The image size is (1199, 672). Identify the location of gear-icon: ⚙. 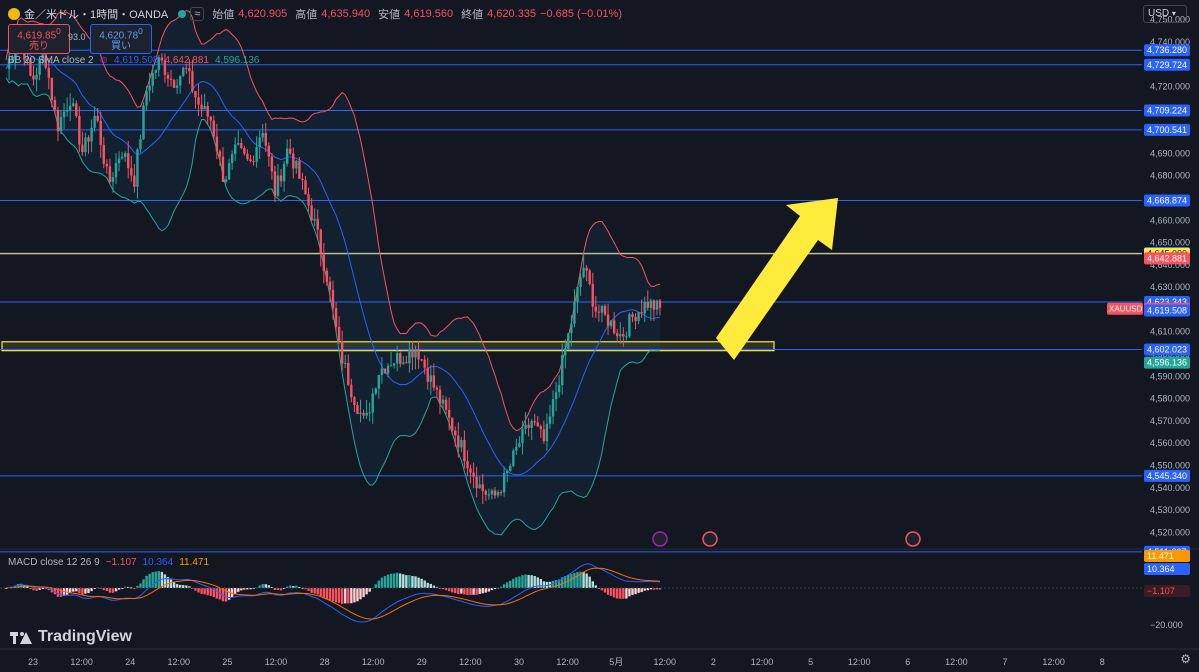
(1185, 659).